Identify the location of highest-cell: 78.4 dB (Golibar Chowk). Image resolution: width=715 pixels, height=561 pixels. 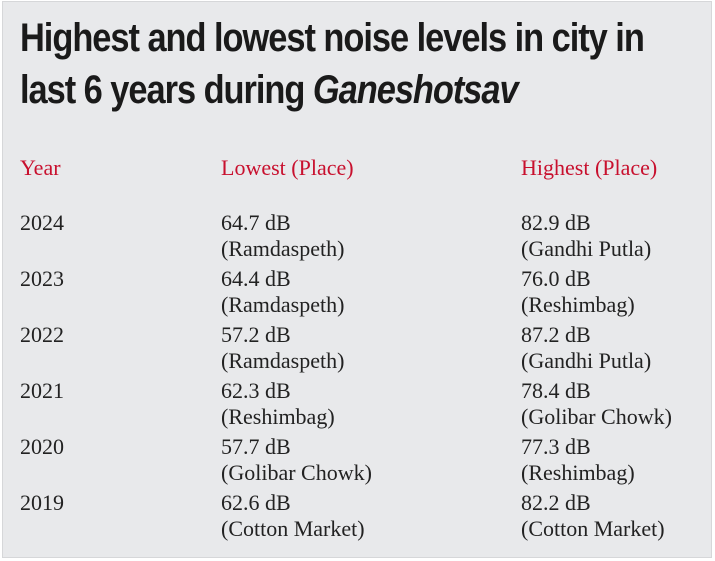
(596, 404).